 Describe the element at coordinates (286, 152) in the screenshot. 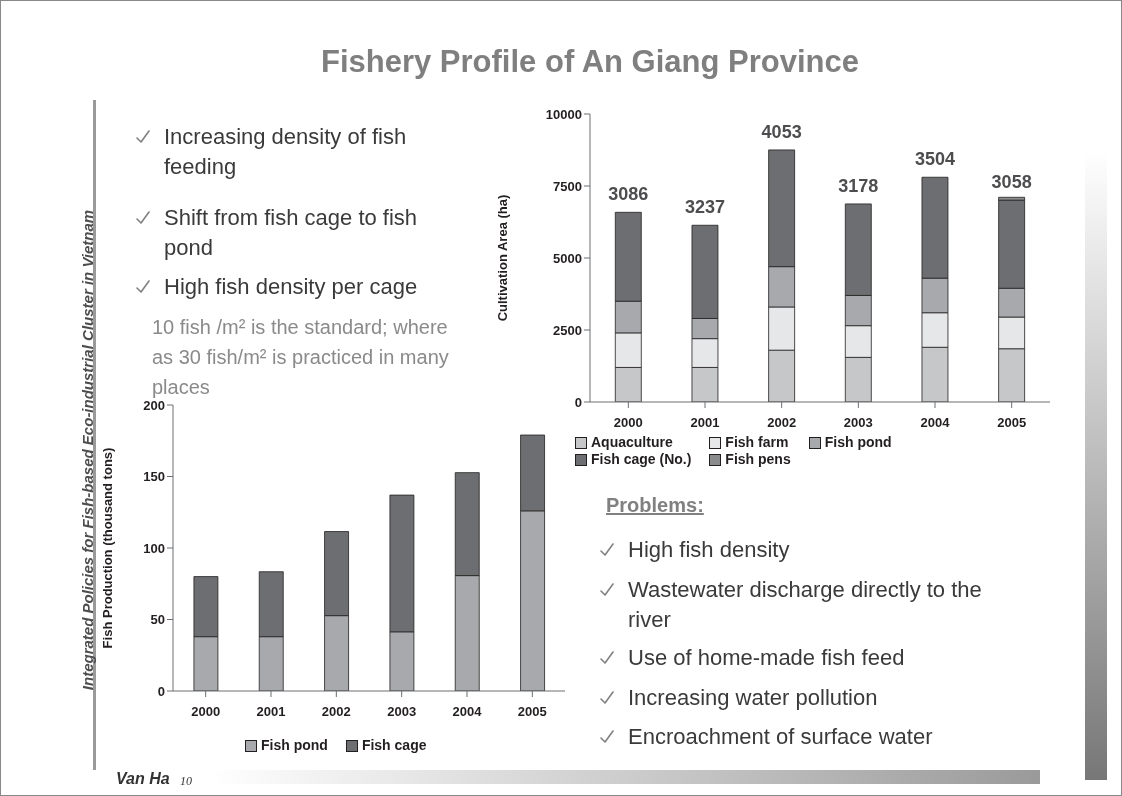

I see `text: Increasing density of fish feeding` at that location.